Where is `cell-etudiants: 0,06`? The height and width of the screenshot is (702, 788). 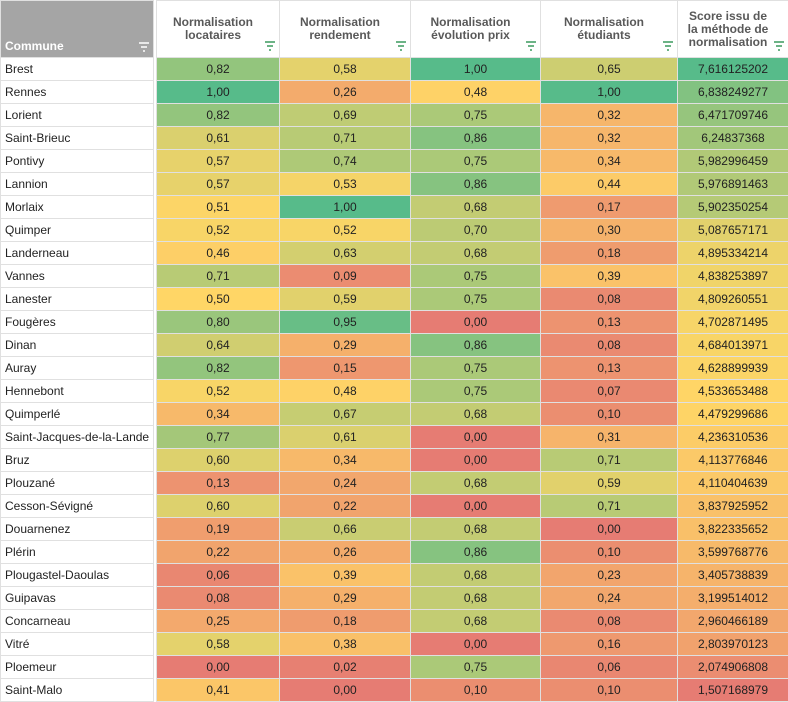 cell-etudiants: 0,06 is located at coordinates (609, 667).